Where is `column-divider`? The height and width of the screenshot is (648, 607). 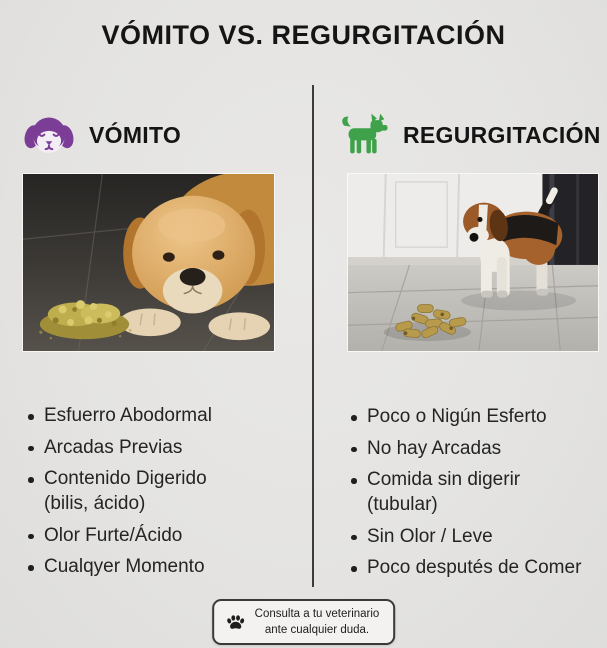 column-divider is located at coordinates (313, 336).